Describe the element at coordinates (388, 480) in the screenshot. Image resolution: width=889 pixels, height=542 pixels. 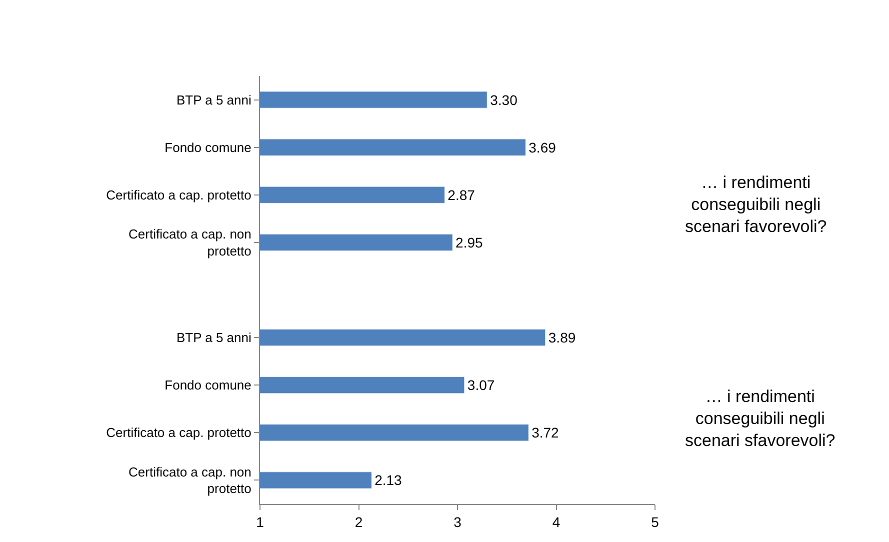
I see `data-label: 2.13` at that location.